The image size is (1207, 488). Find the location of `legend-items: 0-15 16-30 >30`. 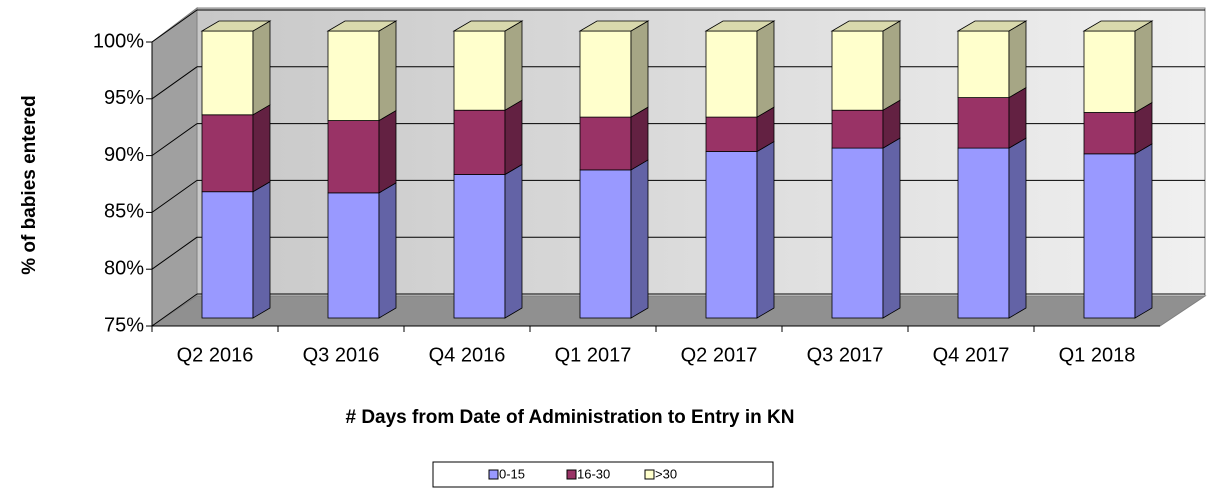

legend-items: 0-15 16-30 >30 is located at coordinates (582, 473).